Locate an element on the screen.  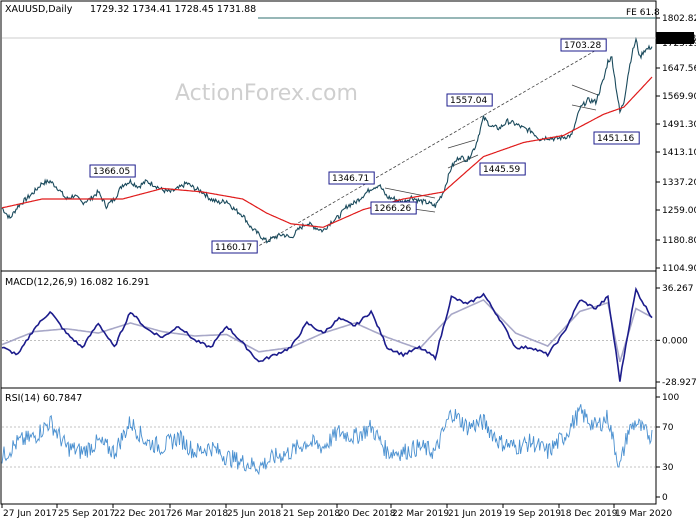
price-y-tick-label: 1337.20 is located at coordinates (679, 183).